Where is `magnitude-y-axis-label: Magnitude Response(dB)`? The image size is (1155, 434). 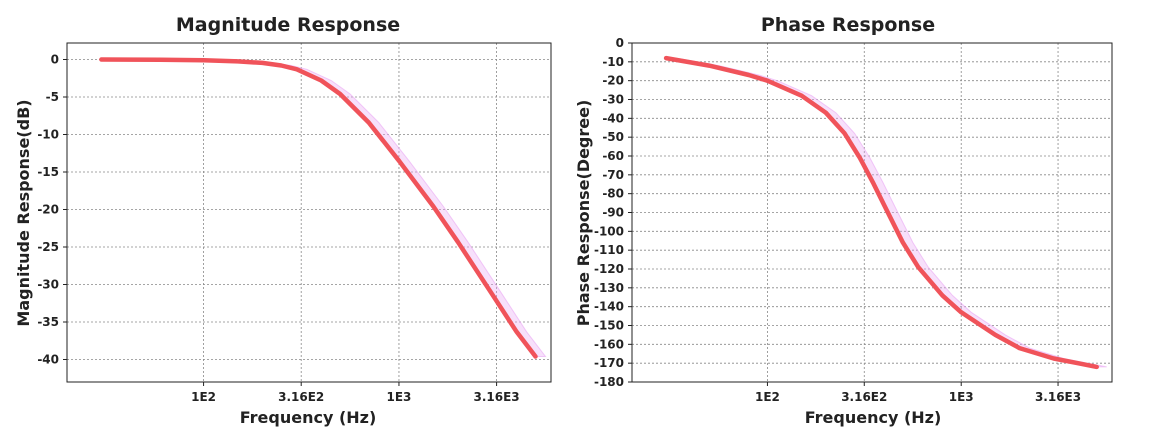 magnitude-y-axis-label: Magnitude Response(dB) is located at coordinates (23, 212).